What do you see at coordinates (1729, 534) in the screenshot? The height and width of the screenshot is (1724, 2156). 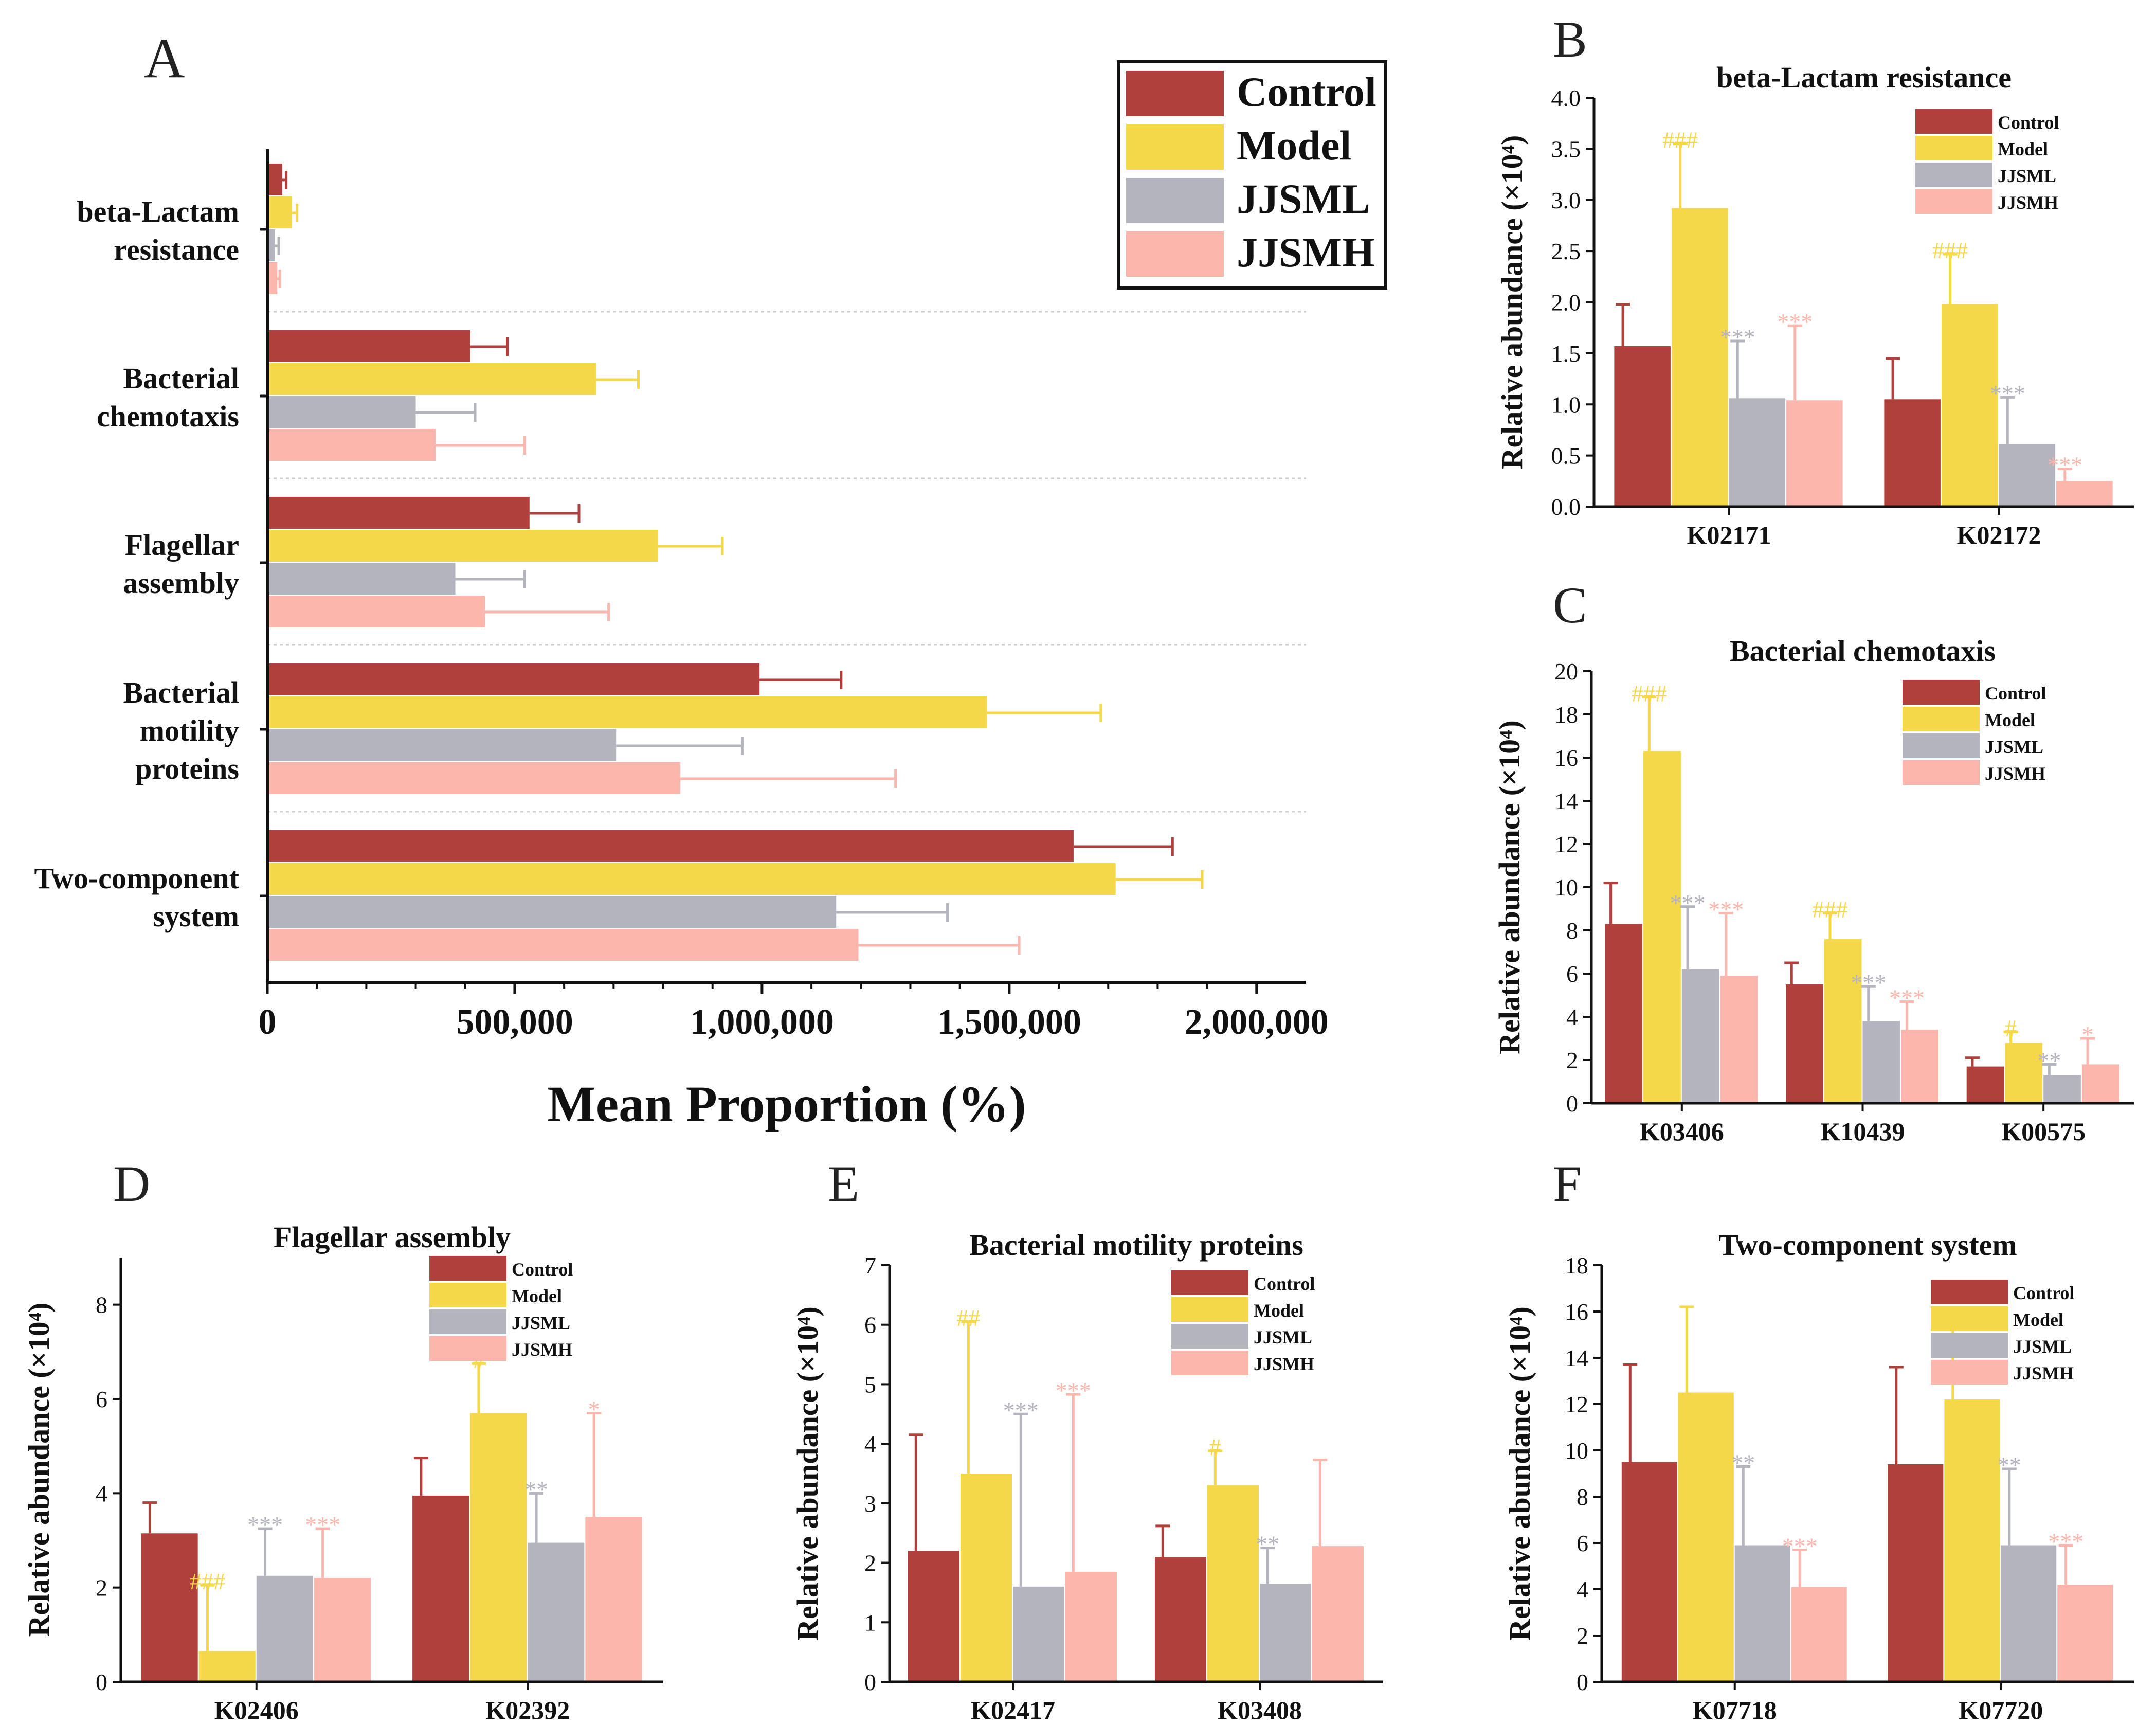 I see `category-label: K02171` at bounding box center [1729, 534].